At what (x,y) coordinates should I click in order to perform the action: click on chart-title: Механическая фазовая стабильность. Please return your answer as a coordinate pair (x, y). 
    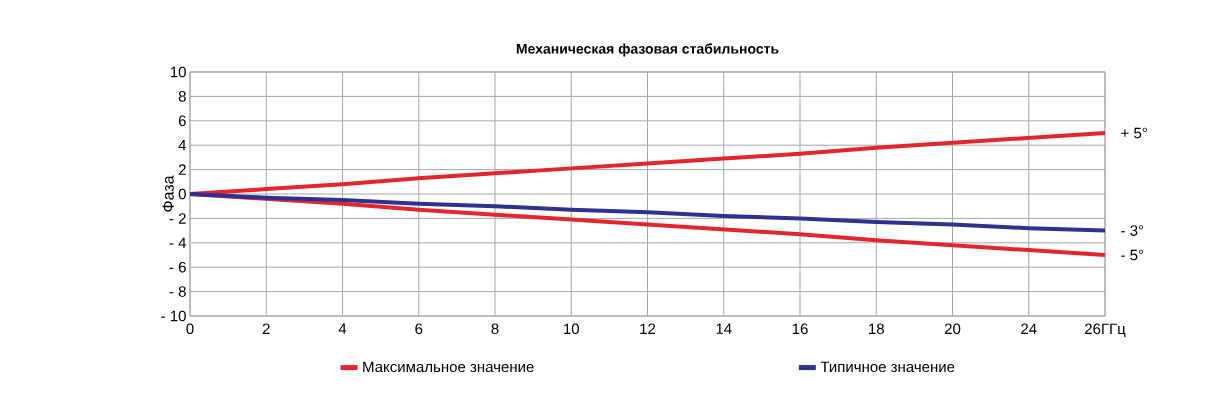
    Looking at the image, I should click on (647, 50).